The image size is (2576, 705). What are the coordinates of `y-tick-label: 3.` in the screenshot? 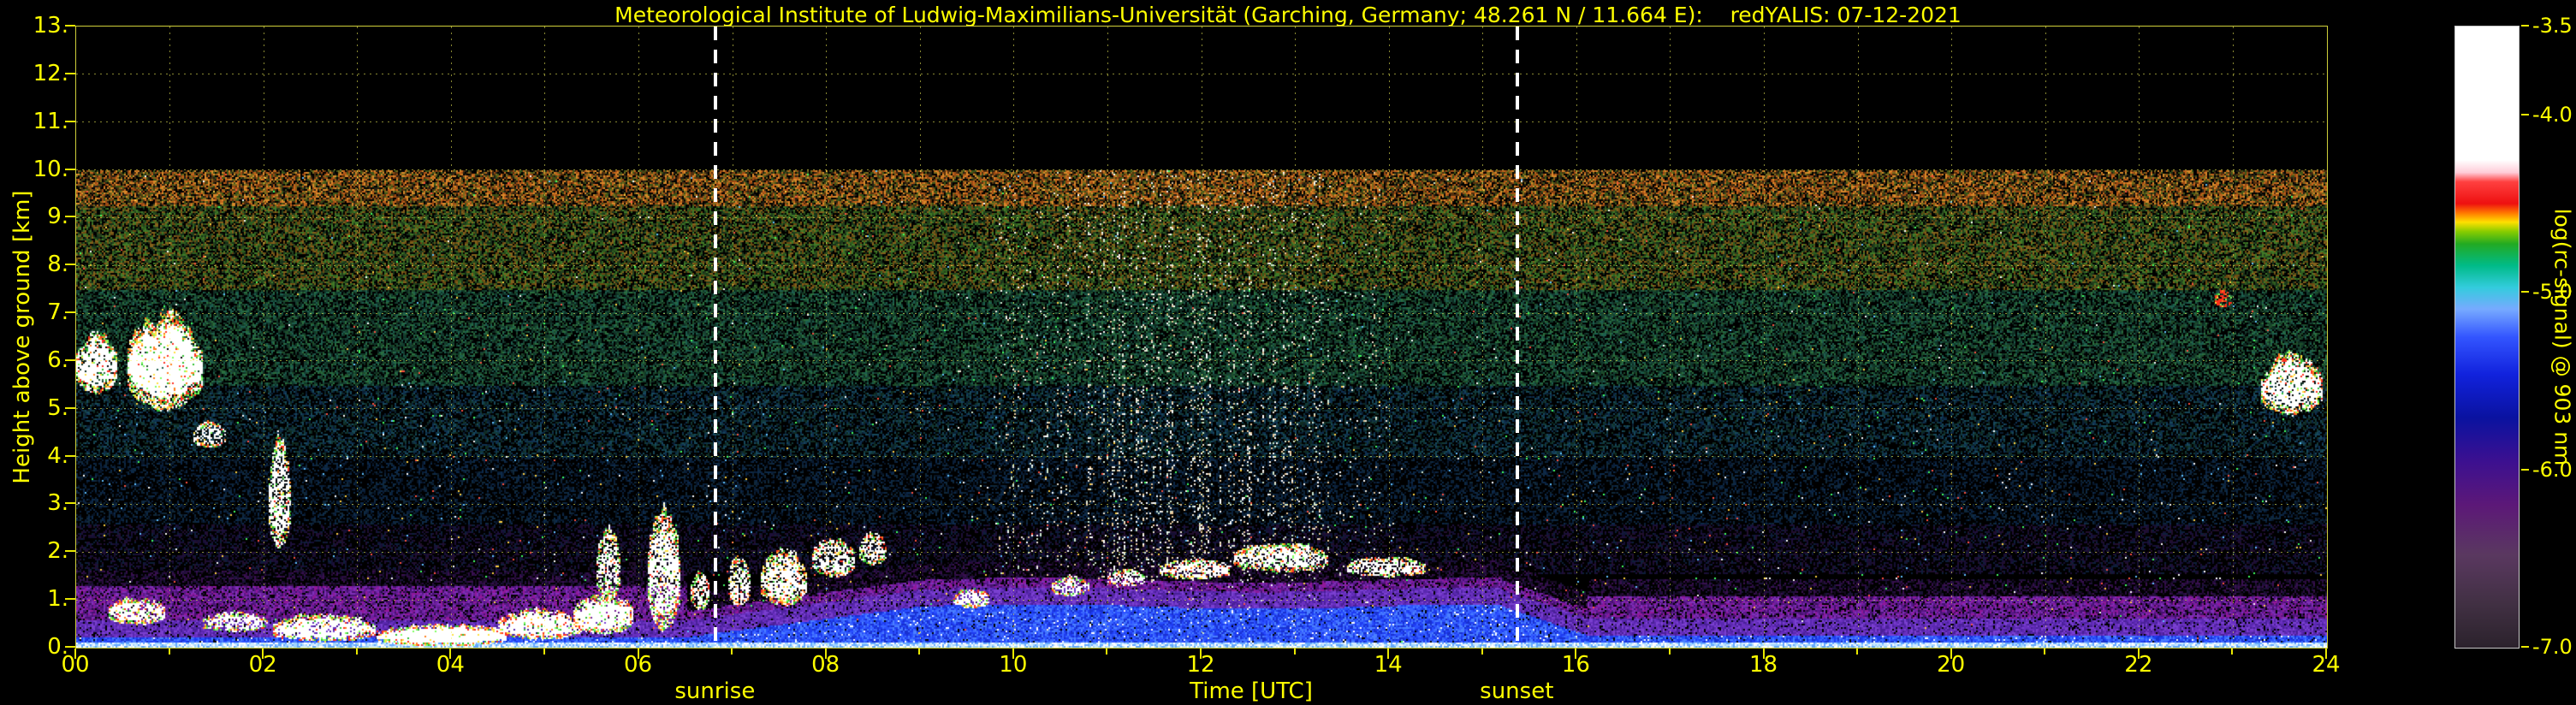 It's located at (57, 503).